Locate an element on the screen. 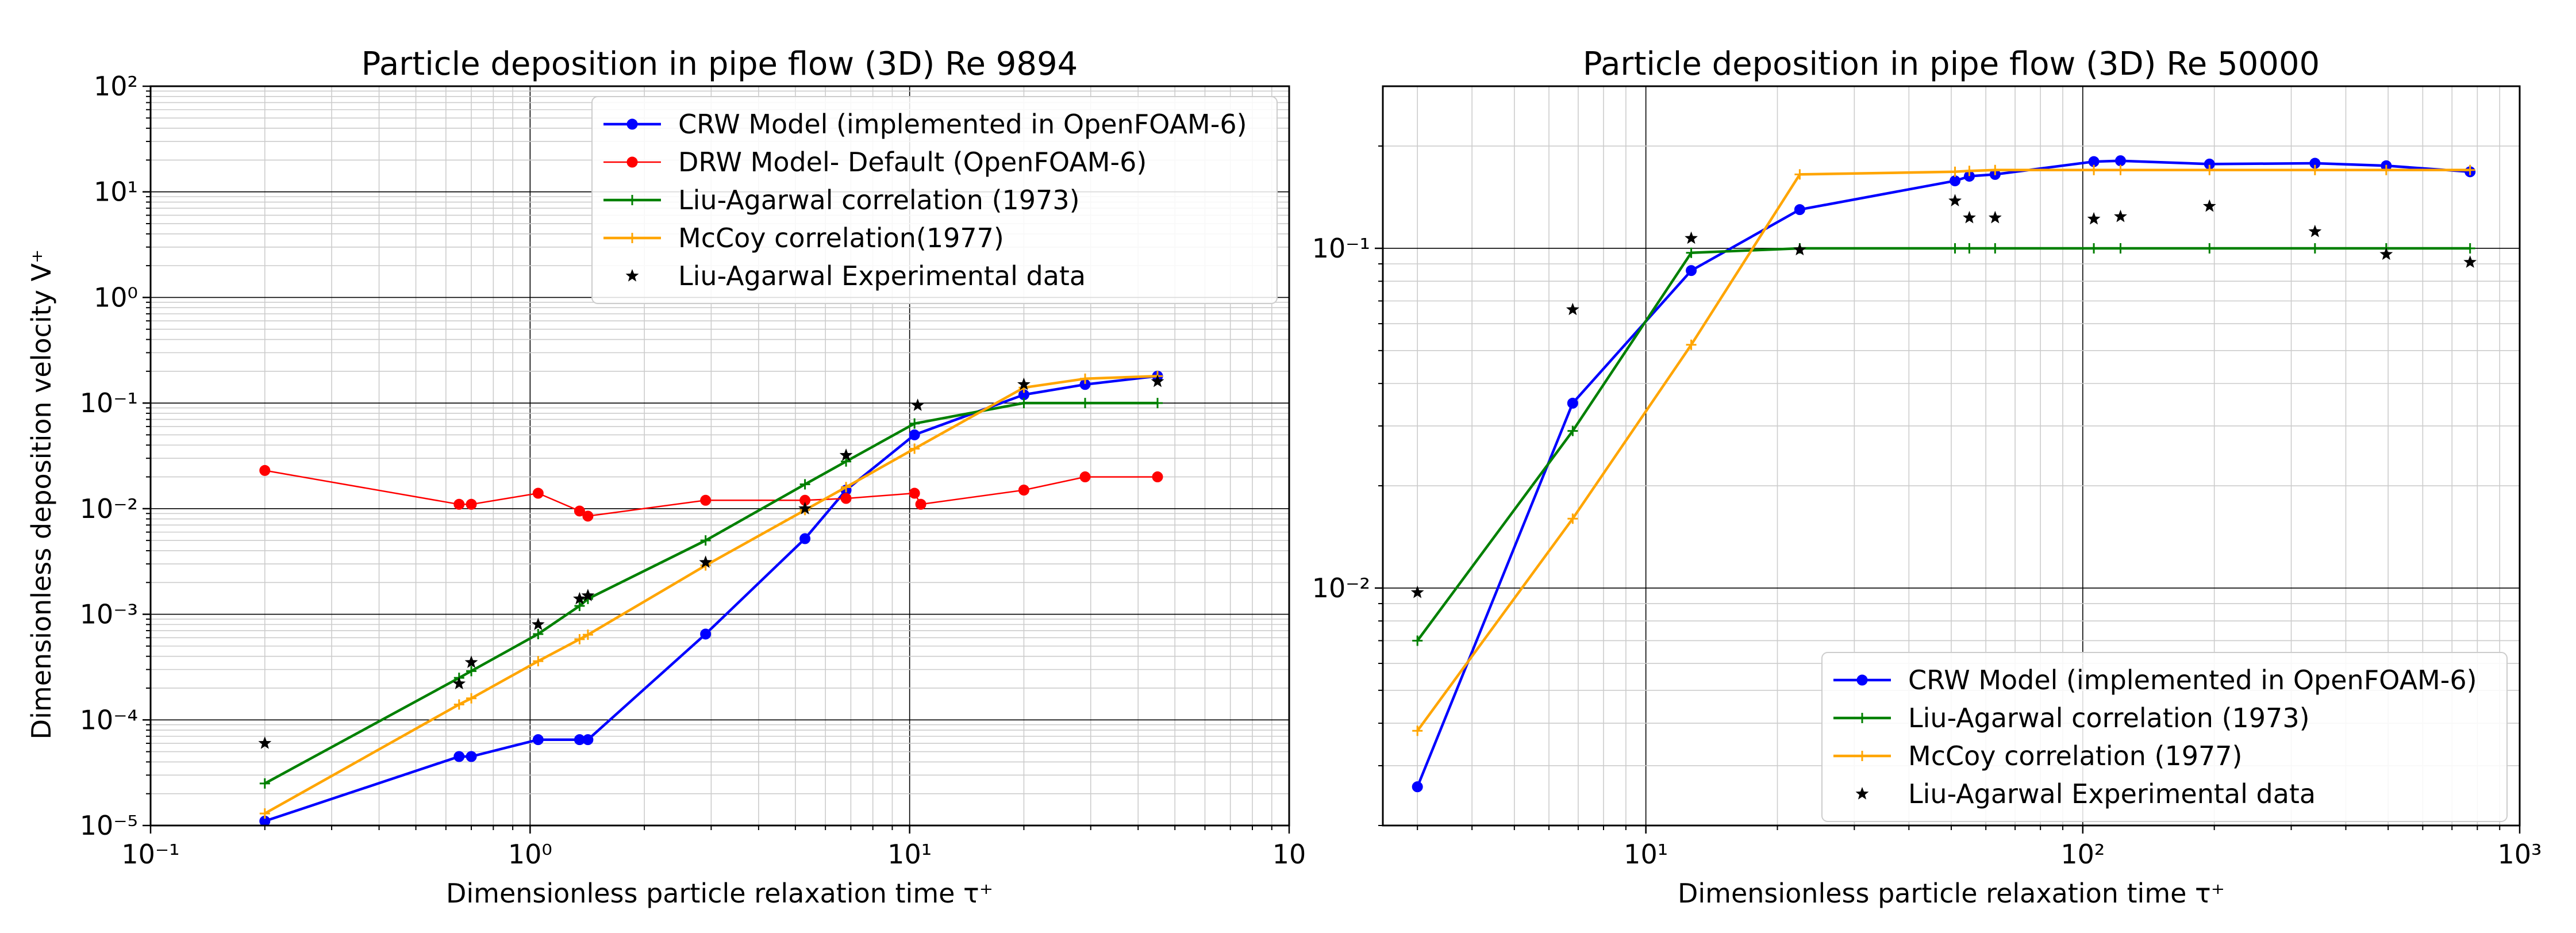  x-tick-label: 10 is located at coordinates (1289, 854).